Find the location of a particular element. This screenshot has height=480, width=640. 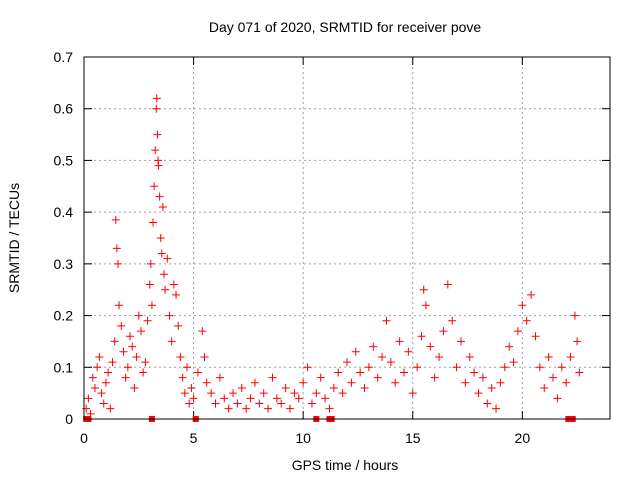

y-axis-label: SRMTID / TECUs is located at coordinates (14, 238).